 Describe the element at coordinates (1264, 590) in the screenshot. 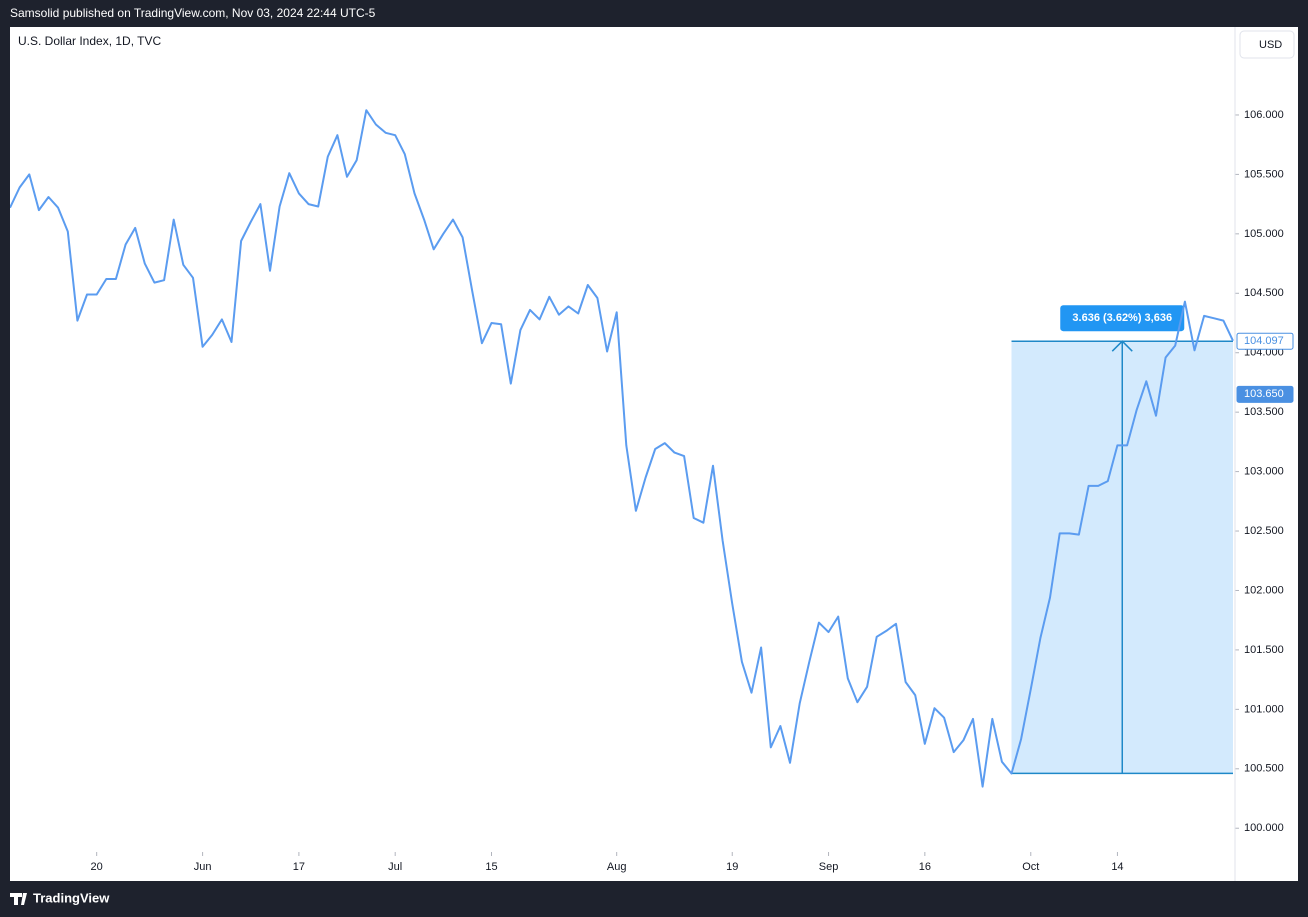

I see `y-tick-label: 102.000` at that location.